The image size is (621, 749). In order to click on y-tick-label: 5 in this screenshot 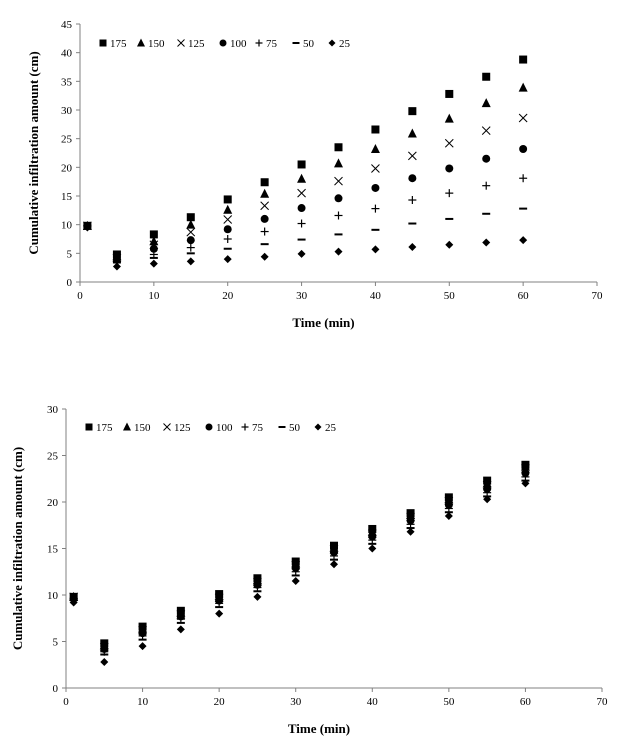, I will do `click(56, 643)`.